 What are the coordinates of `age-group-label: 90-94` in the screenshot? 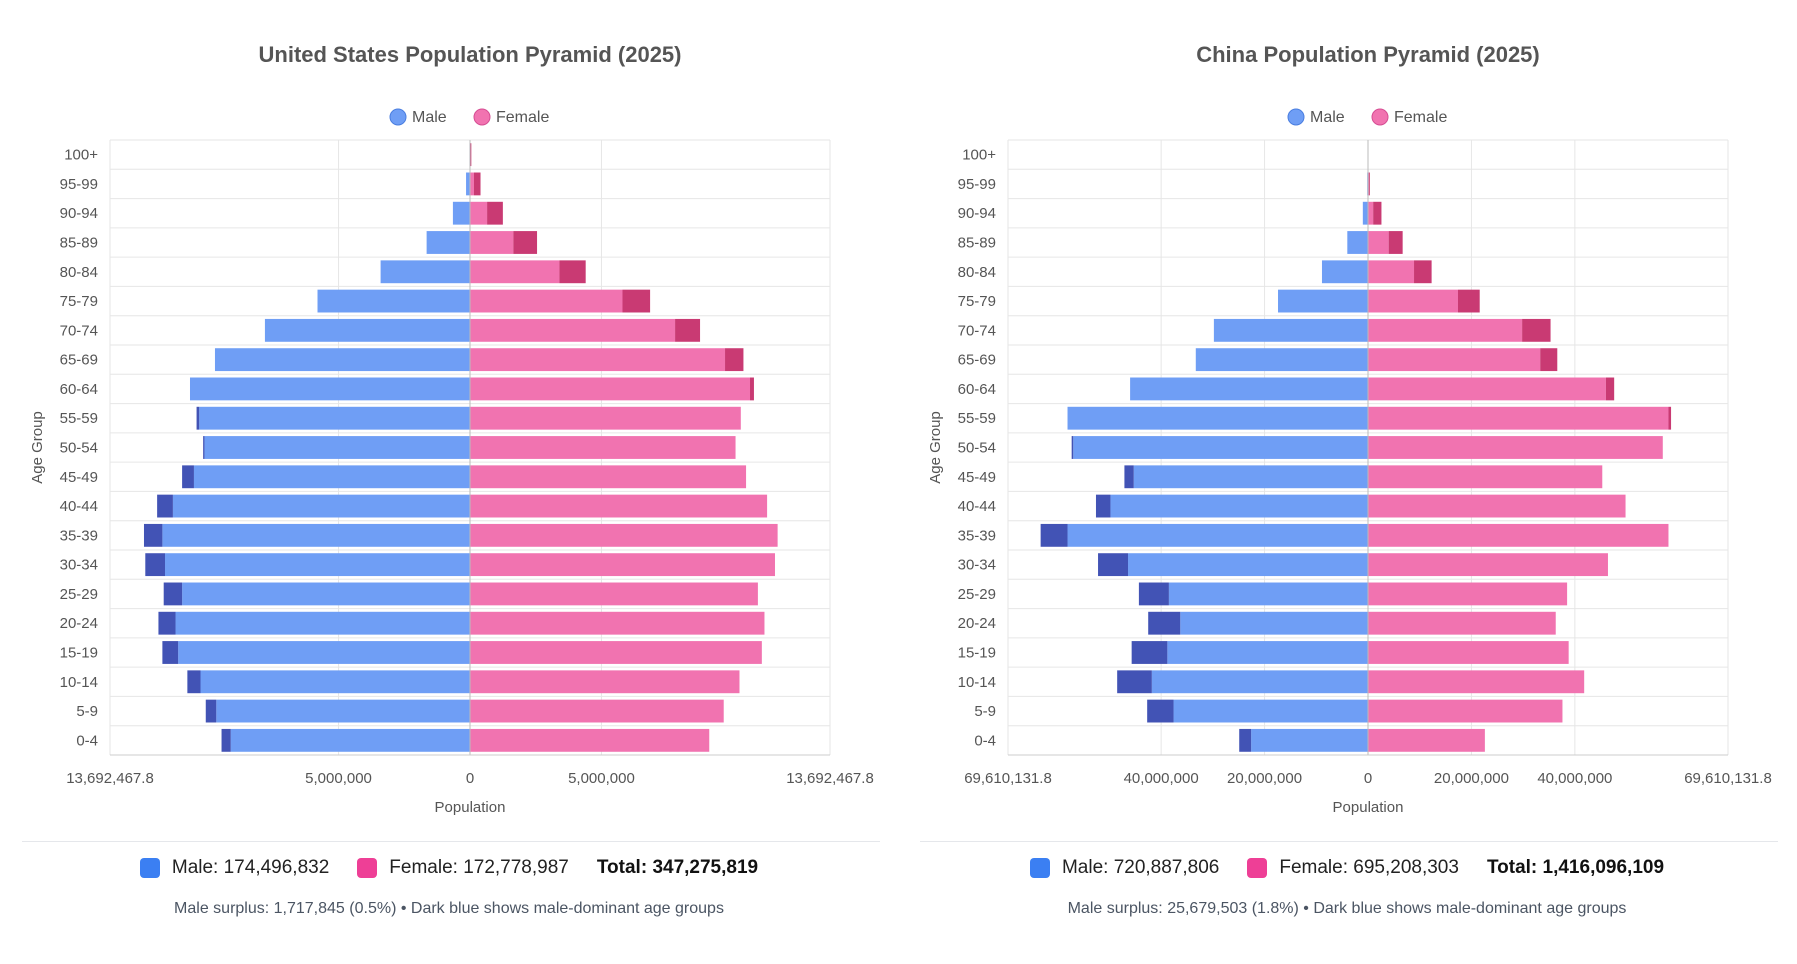 It's located at (79, 213).